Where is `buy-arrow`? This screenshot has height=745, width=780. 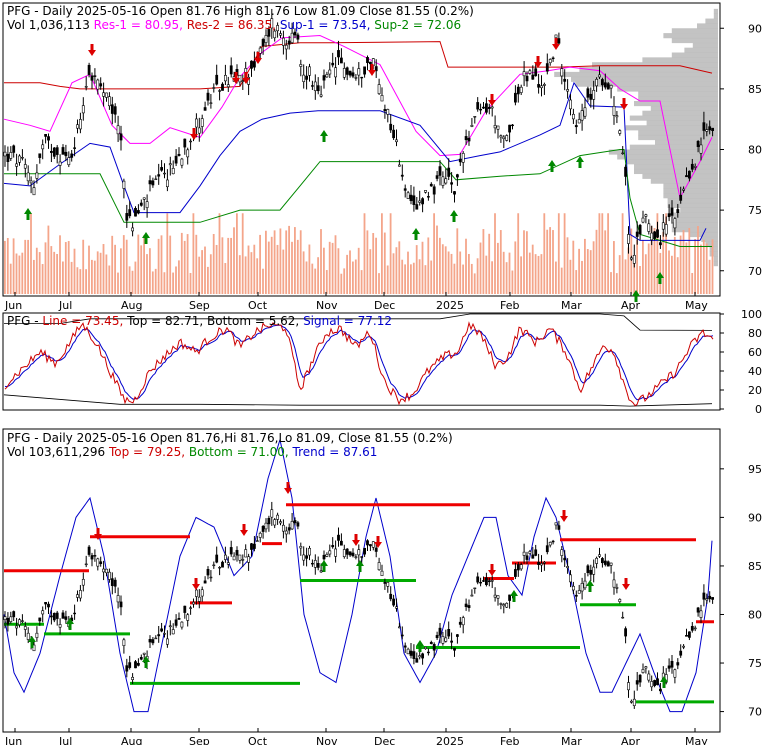 buy-arrow is located at coordinates (324, 136).